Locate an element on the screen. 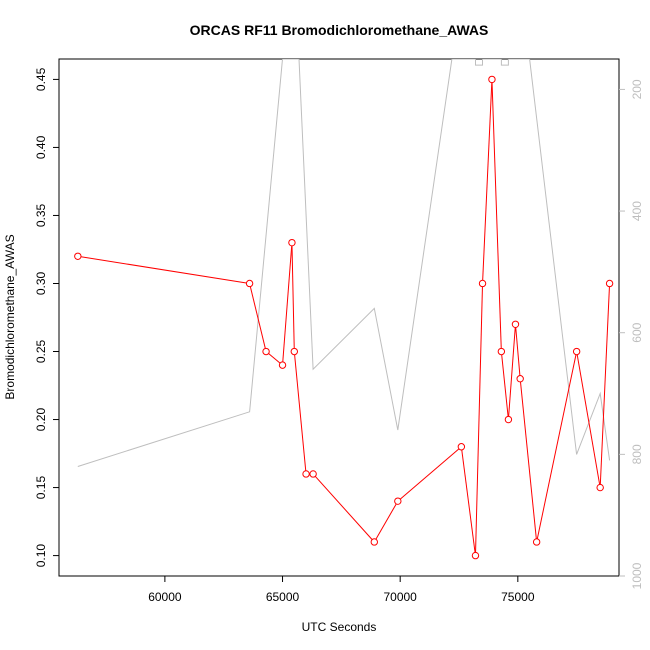  y-tick-label: 0.40 is located at coordinates (41, 147).